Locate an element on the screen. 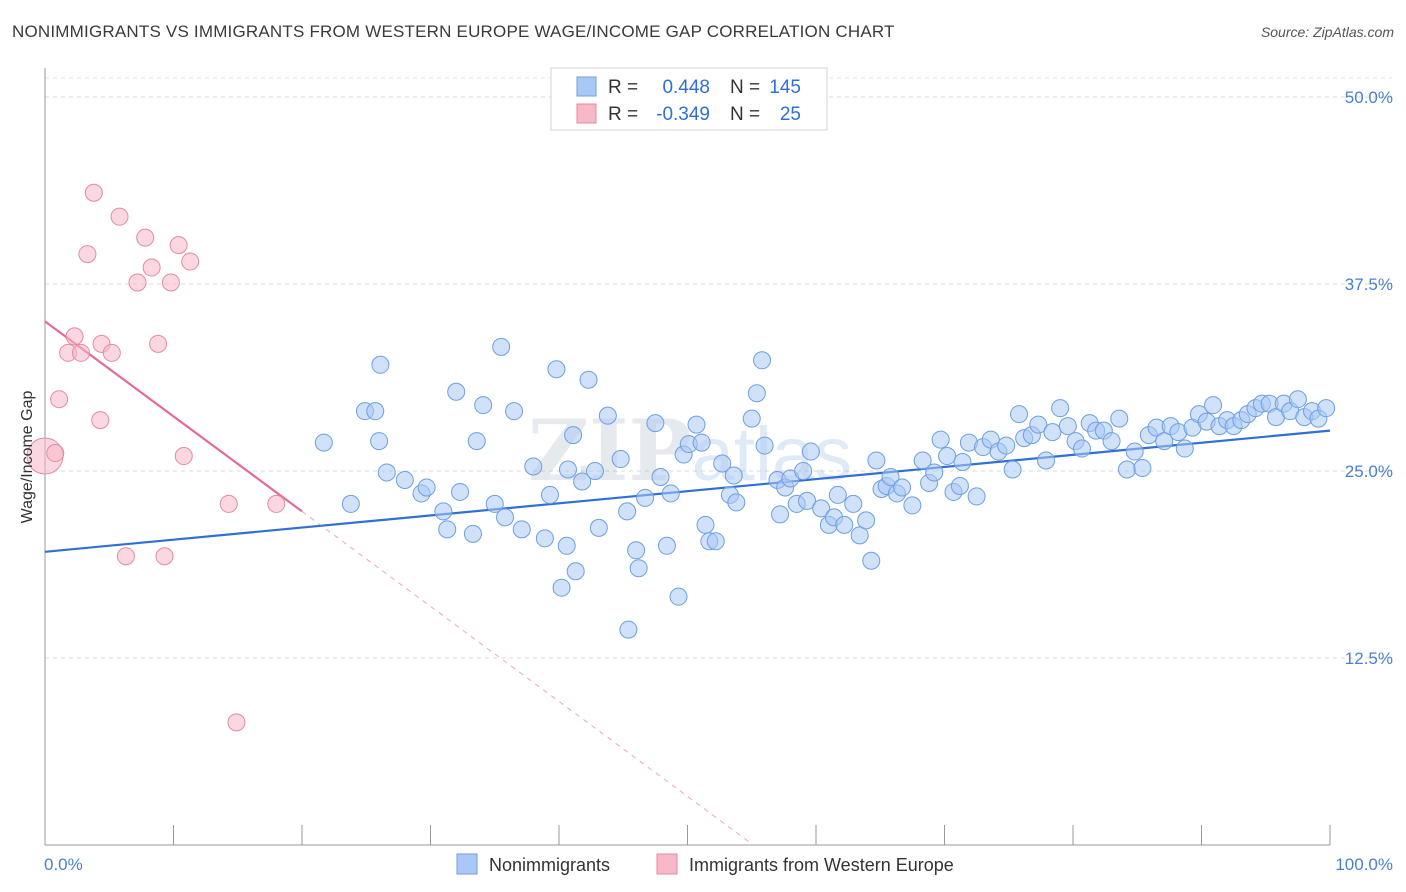 This screenshot has width=1406, height=892. legend-n-label: N = is located at coordinates (745, 87).